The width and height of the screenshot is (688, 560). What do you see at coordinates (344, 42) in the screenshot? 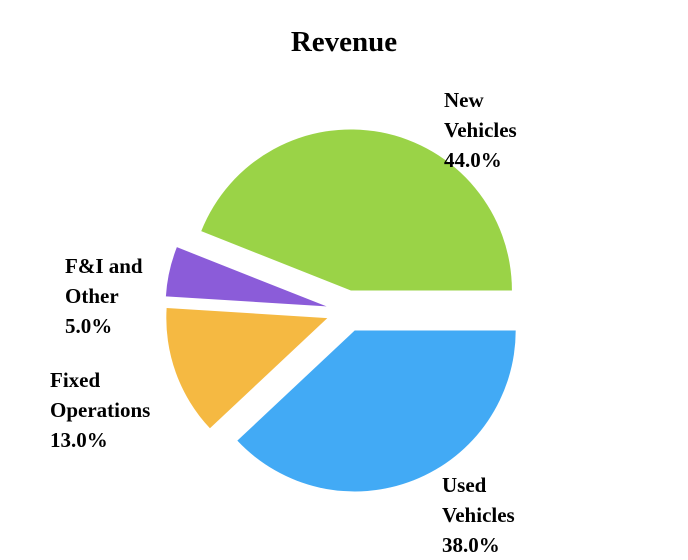
I see `chart-title: Revenue` at bounding box center [344, 42].